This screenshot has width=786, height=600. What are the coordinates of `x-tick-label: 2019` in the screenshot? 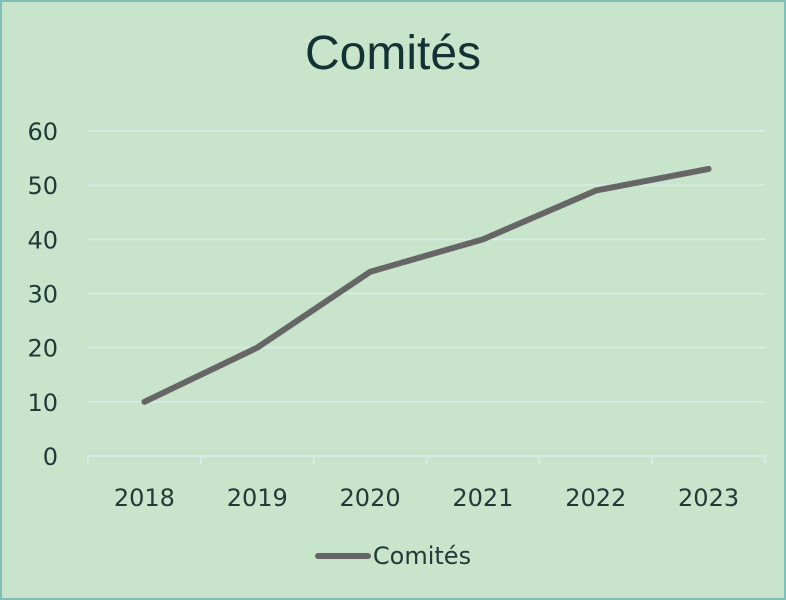 It's located at (257, 498).